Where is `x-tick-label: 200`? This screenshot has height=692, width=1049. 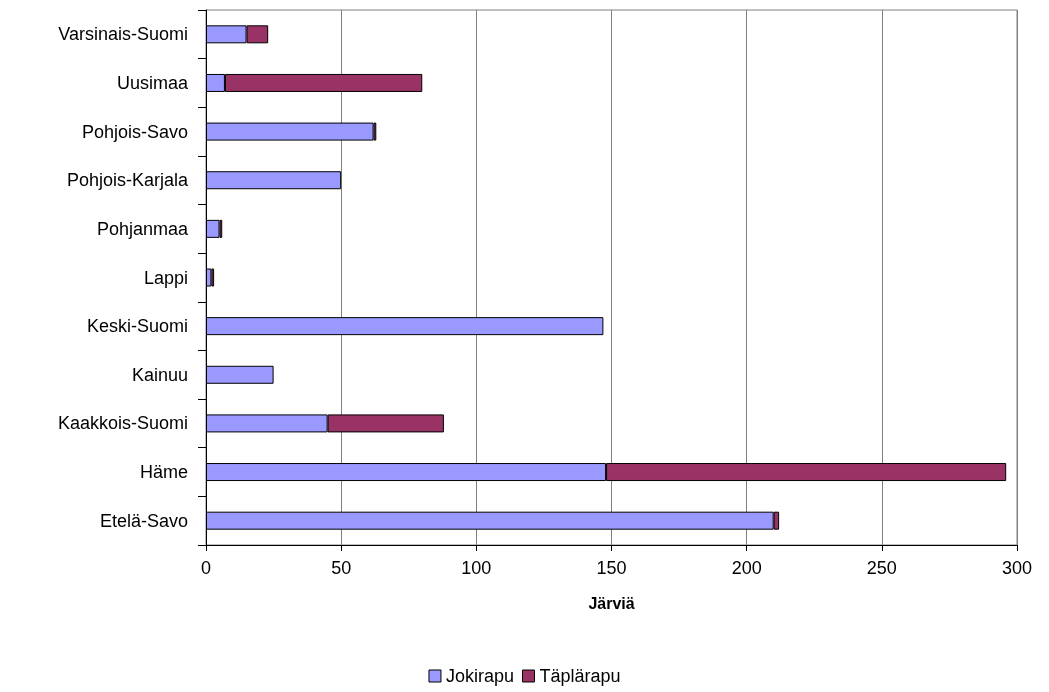
x-tick-label: 200 is located at coordinates (746, 568).